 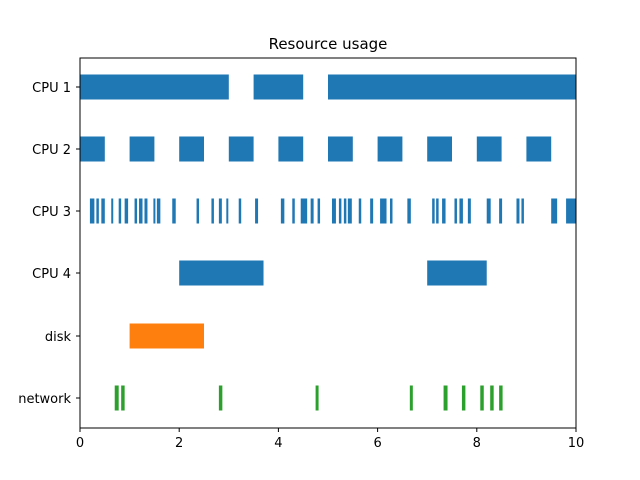 What do you see at coordinates (49, 244) in the screenshot?
I see `y-axis: CPU 1 CPU 2 CPU 3 CPU 4 disk network` at bounding box center [49, 244].